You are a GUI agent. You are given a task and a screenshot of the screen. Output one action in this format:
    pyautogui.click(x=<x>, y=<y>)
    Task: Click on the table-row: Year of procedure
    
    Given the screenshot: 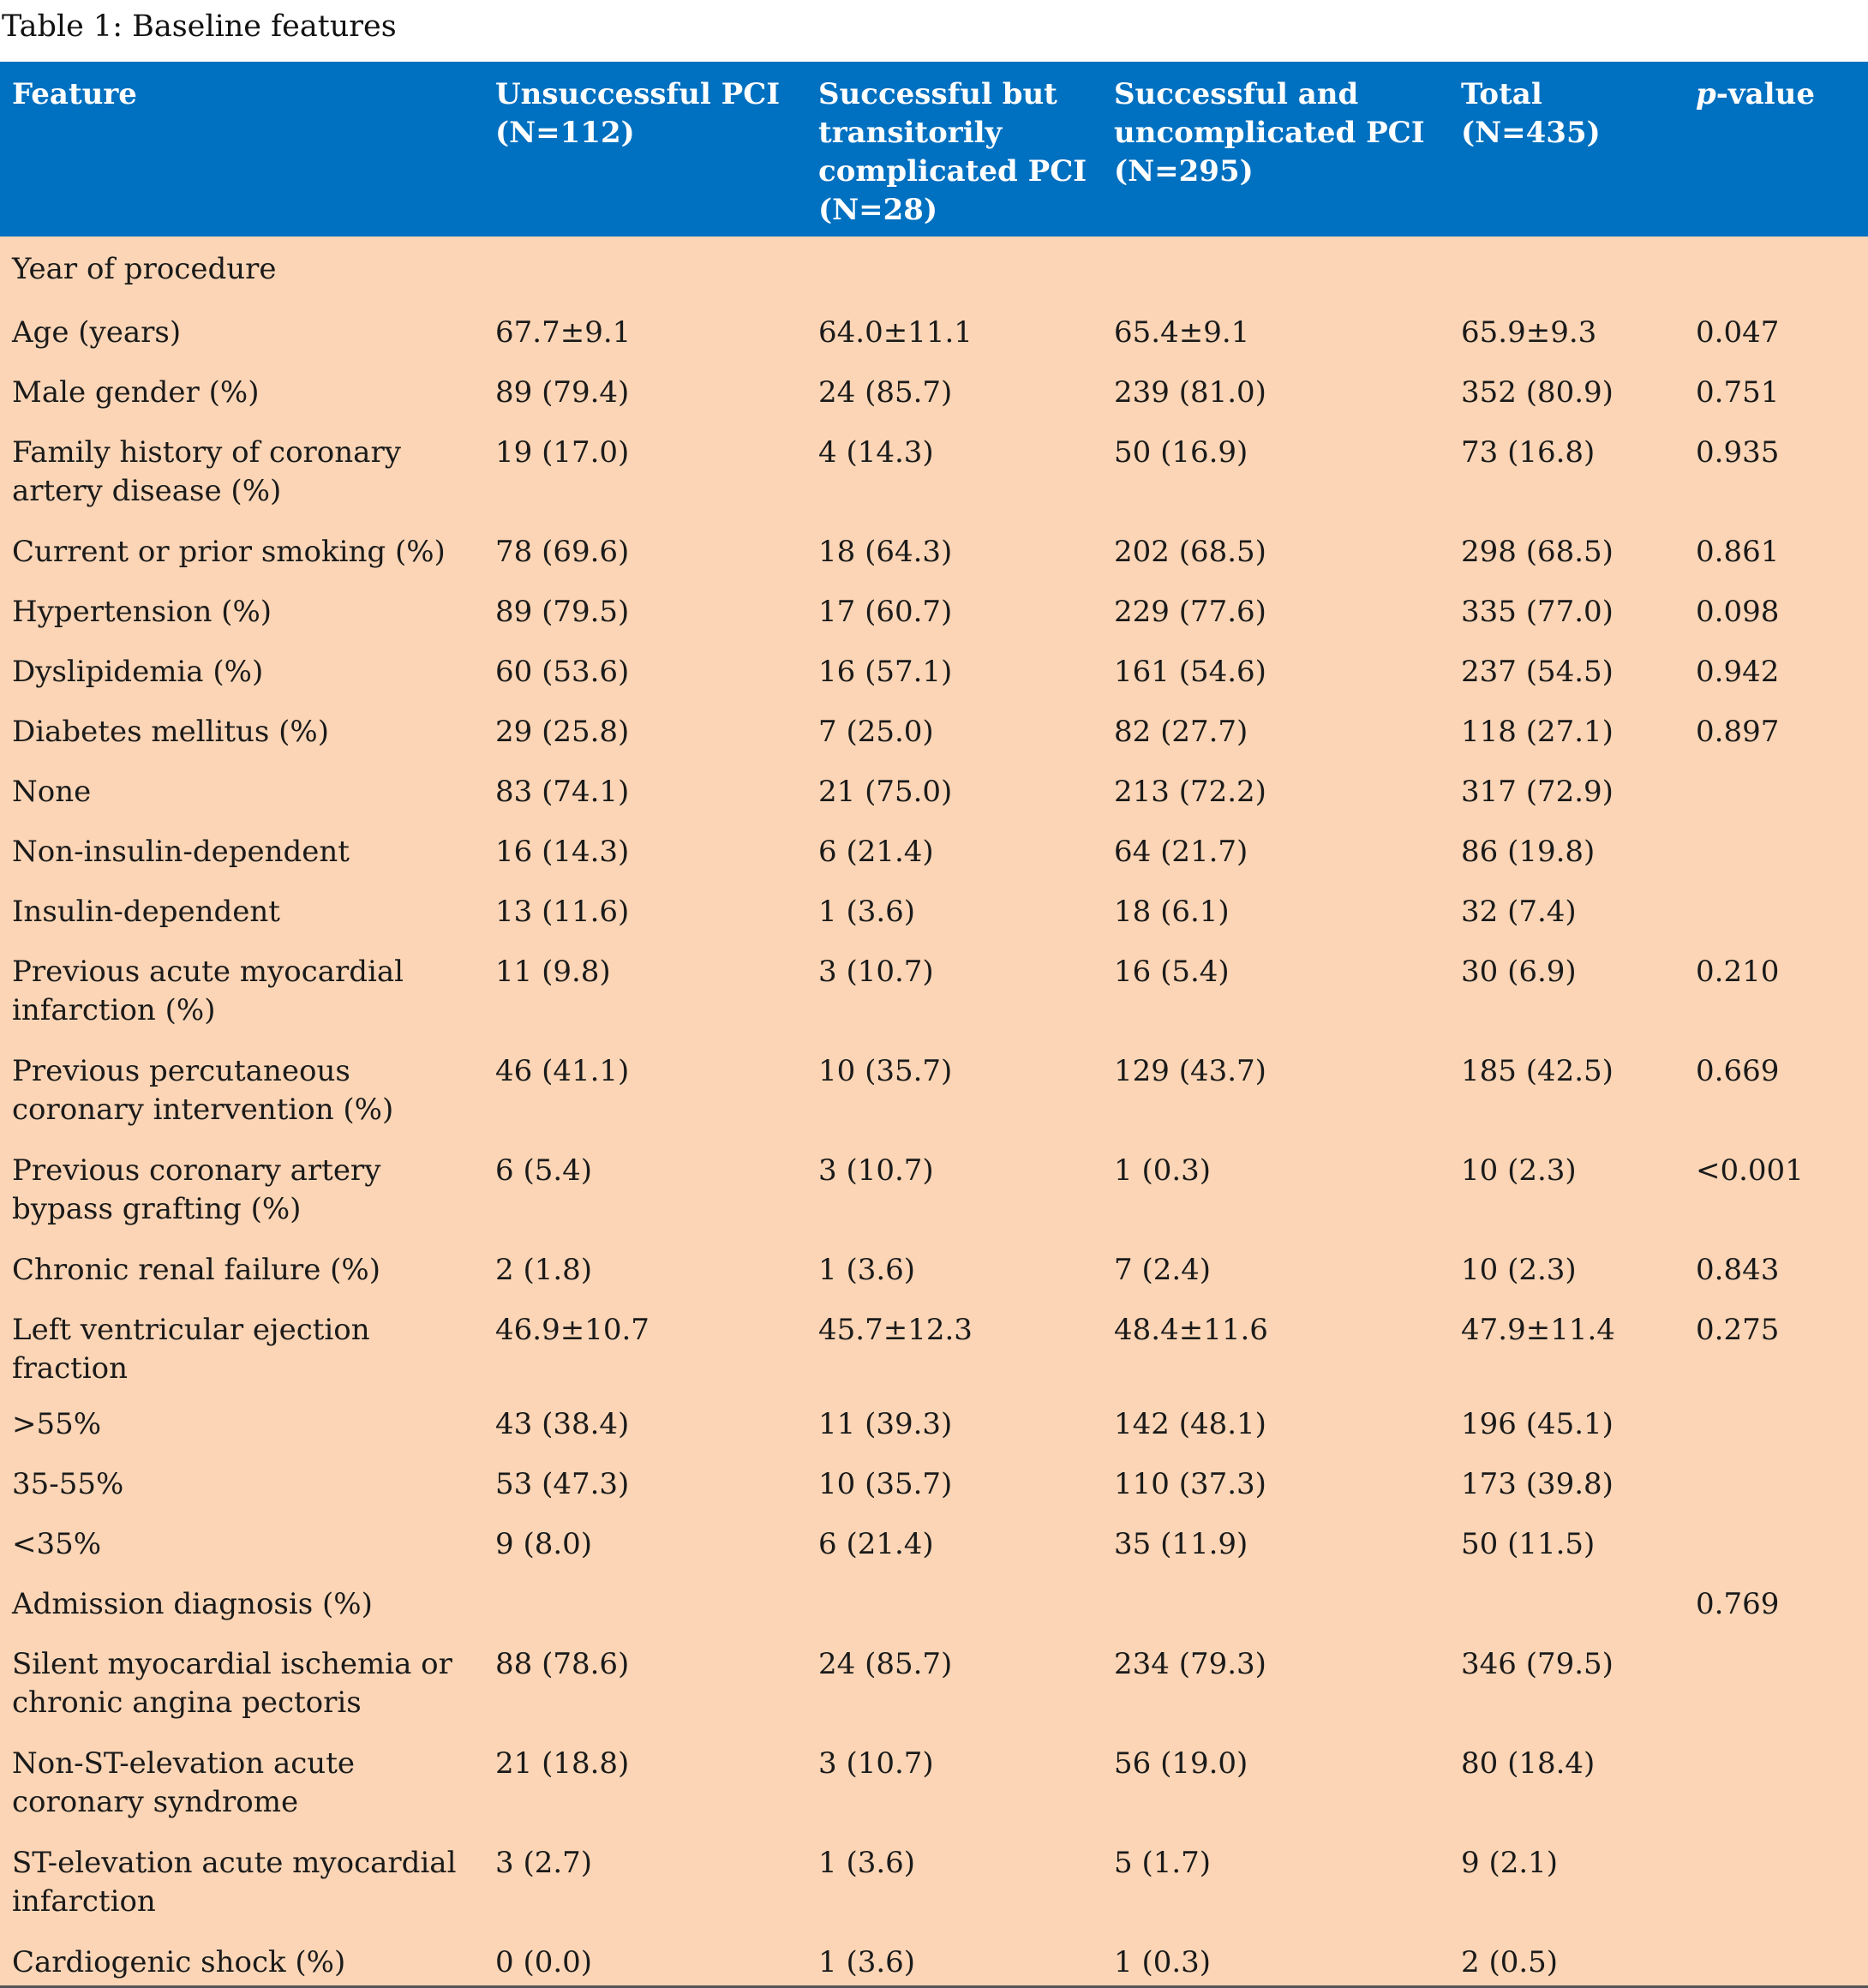 What is the action you would take?
    pyautogui.click(x=934, y=266)
    